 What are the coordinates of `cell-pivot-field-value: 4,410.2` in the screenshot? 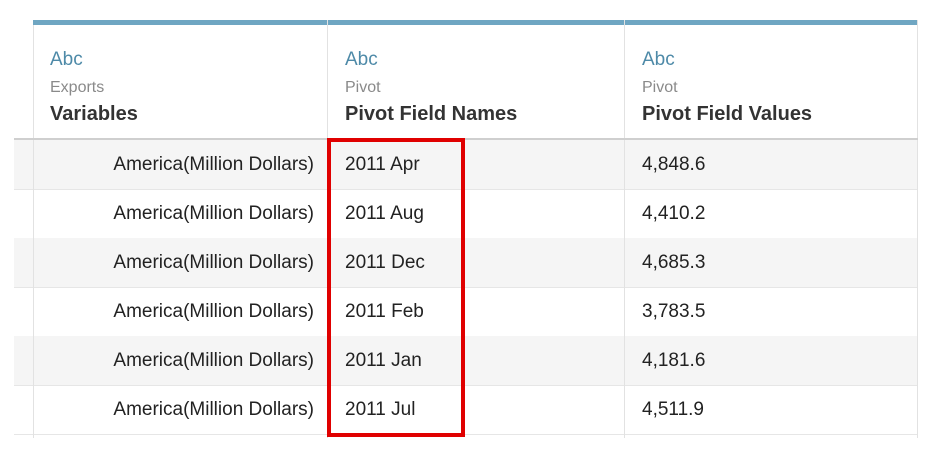 It's located at (674, 213).